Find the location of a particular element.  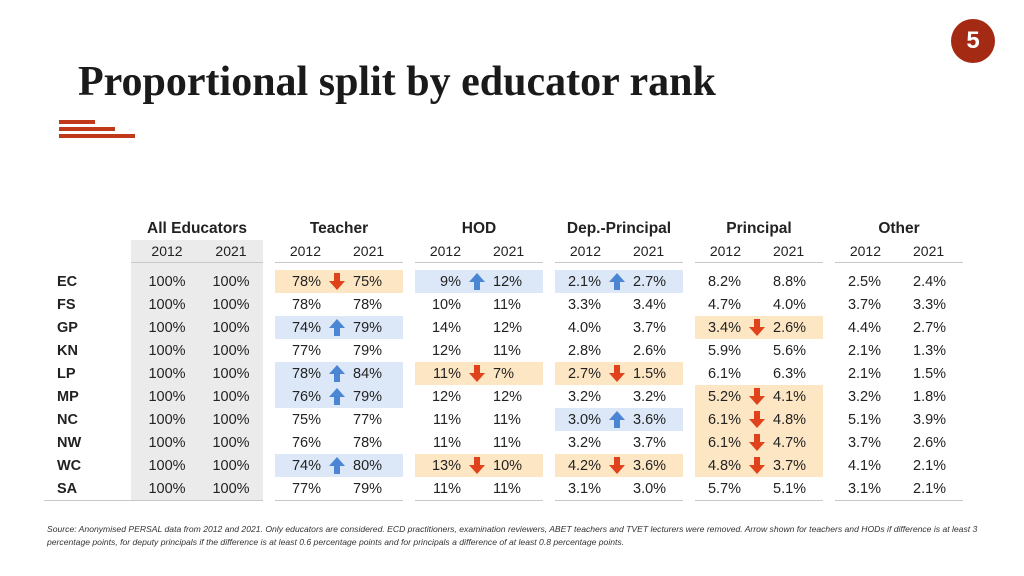

value-2012-hod: 10% is located at coordinates (446, 304).